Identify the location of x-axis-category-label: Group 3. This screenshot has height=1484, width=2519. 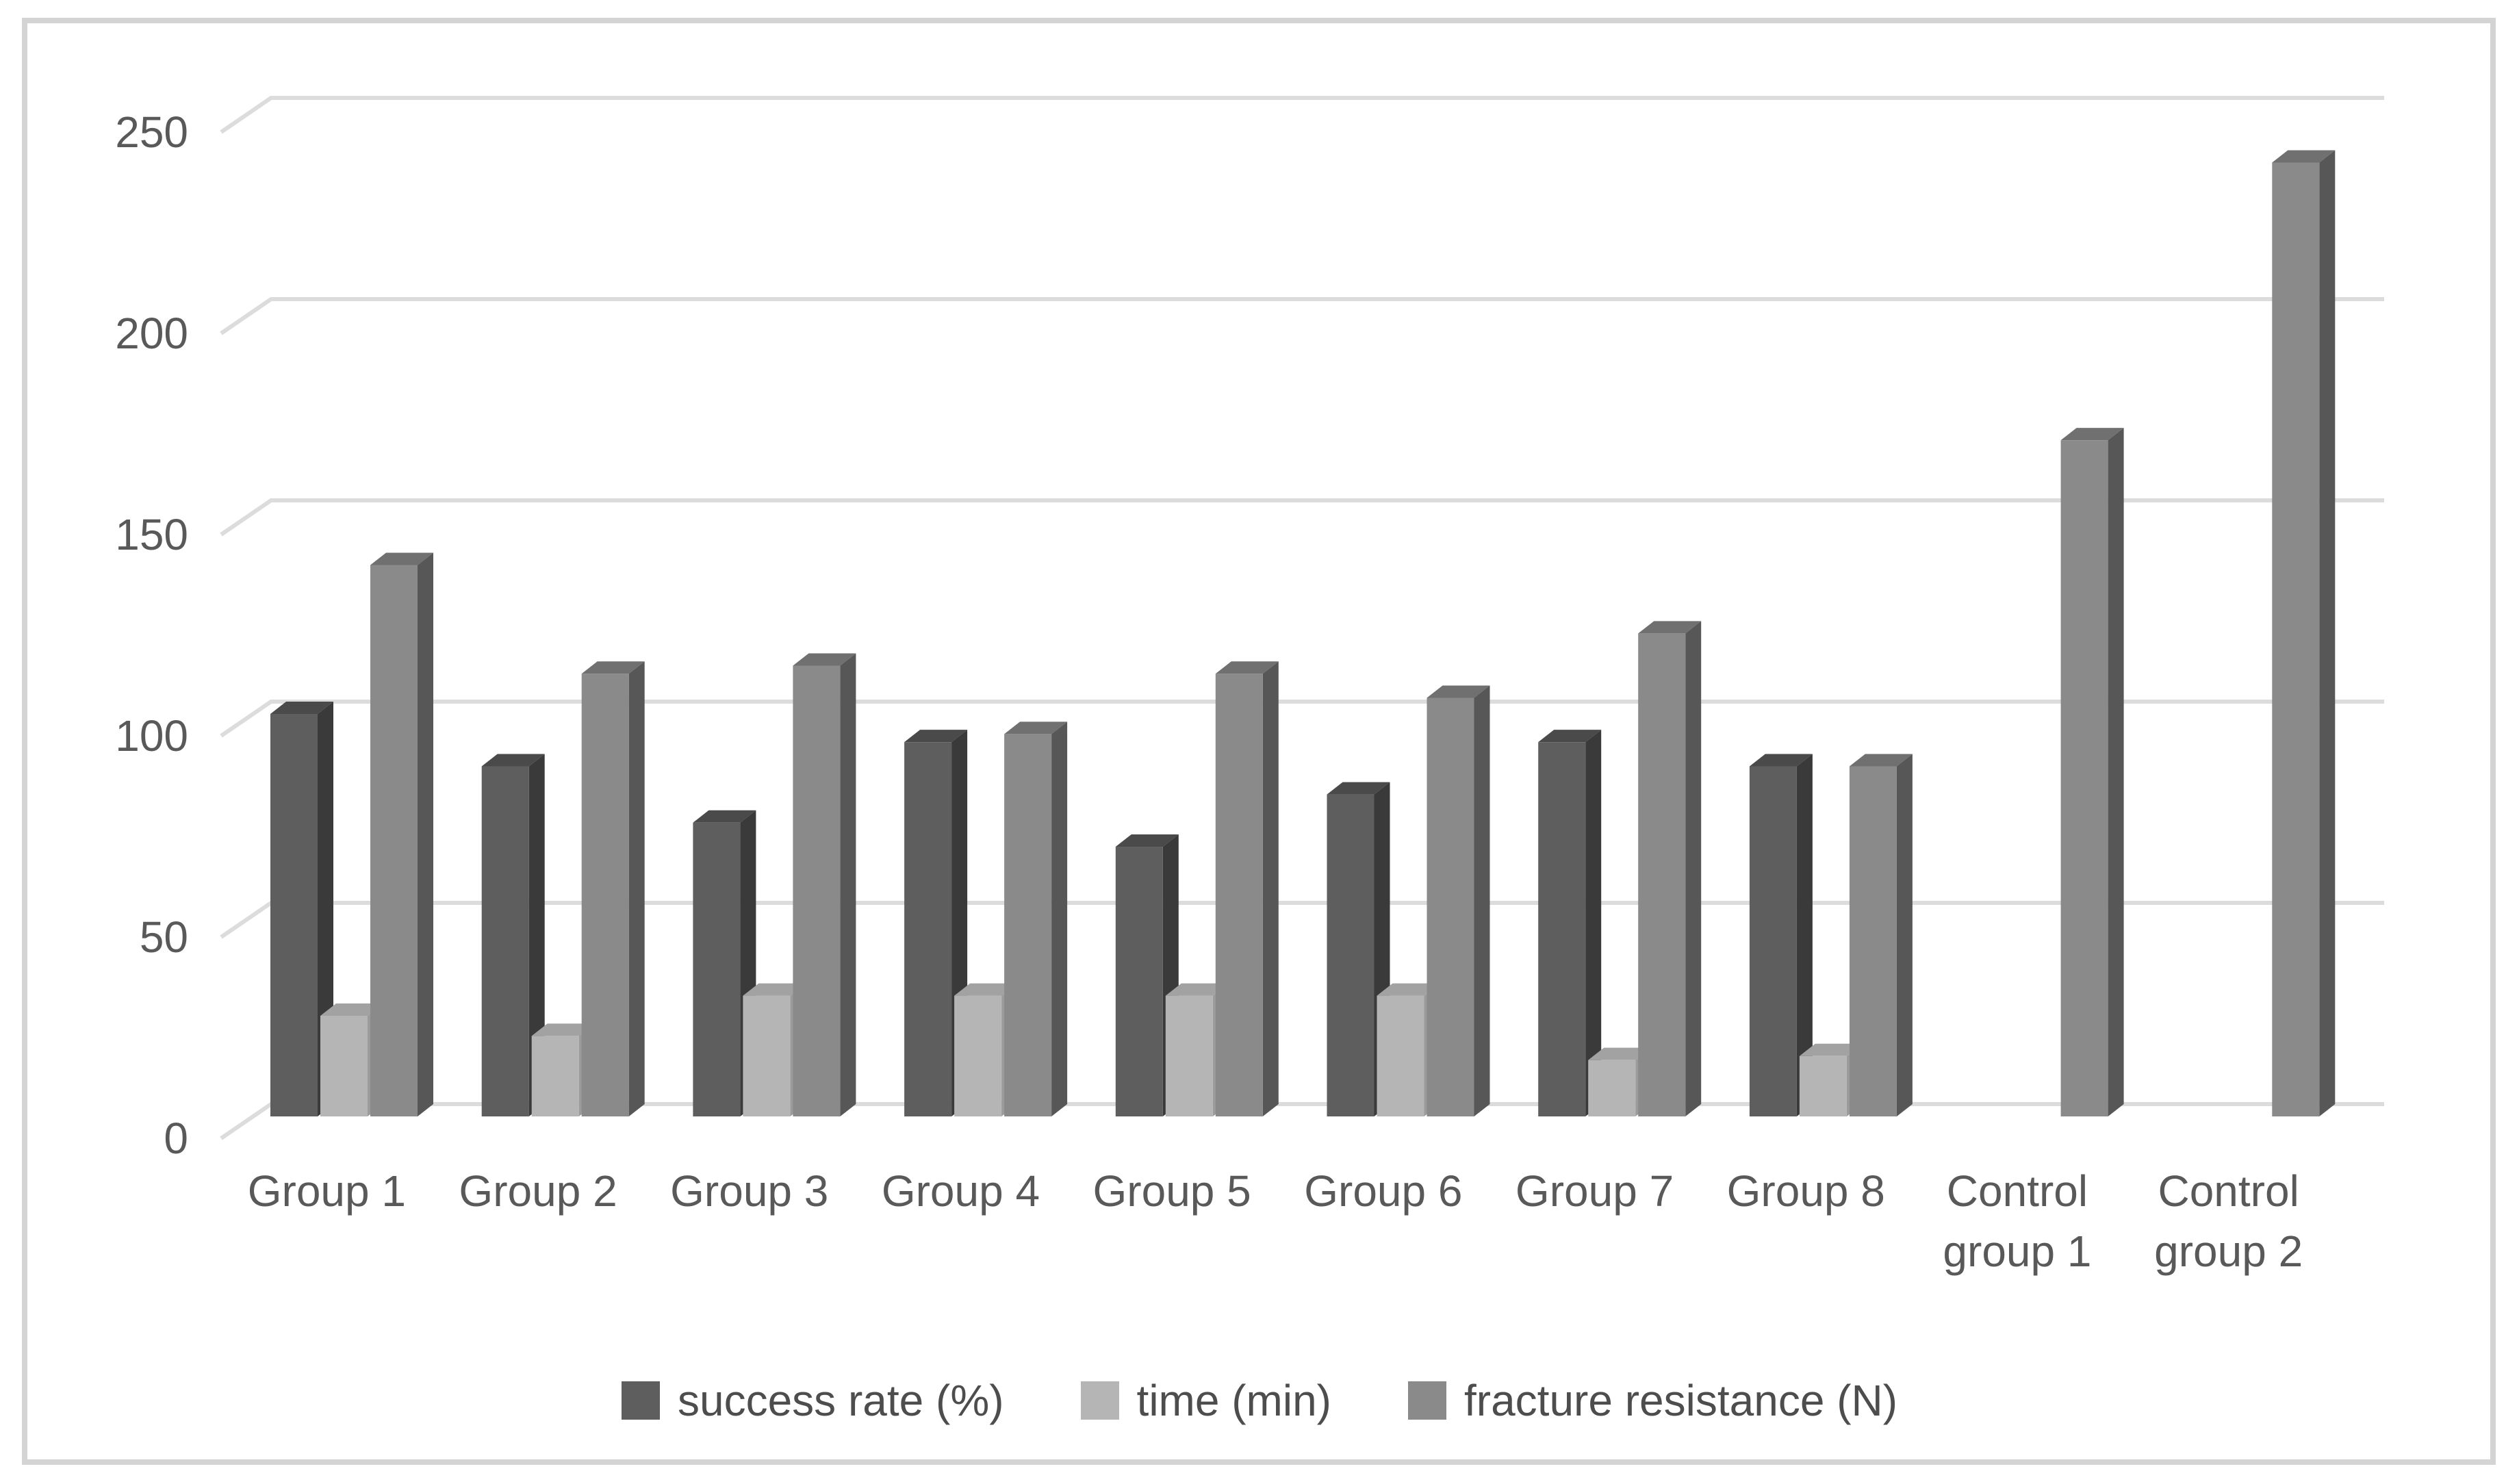
(749, 1191).